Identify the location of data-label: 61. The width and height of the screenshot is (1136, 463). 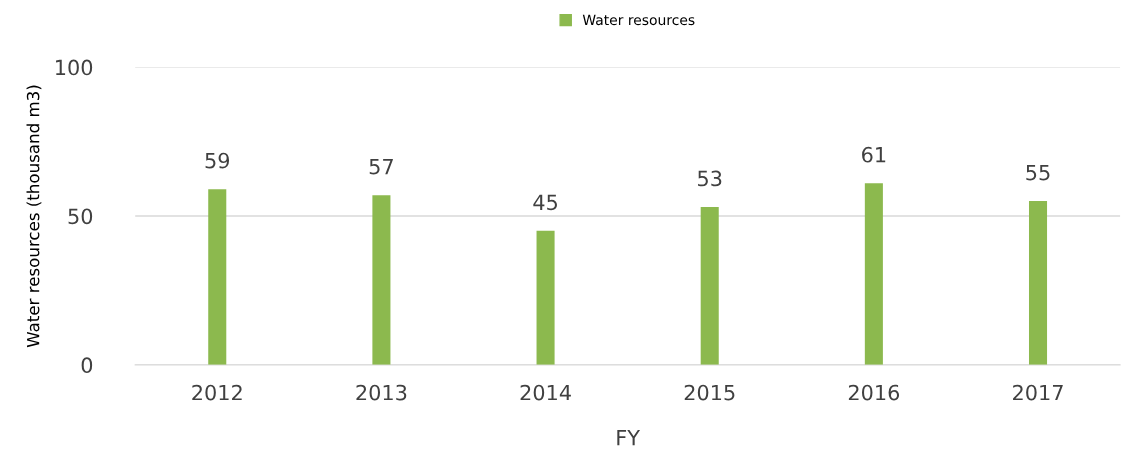
(874, 154).